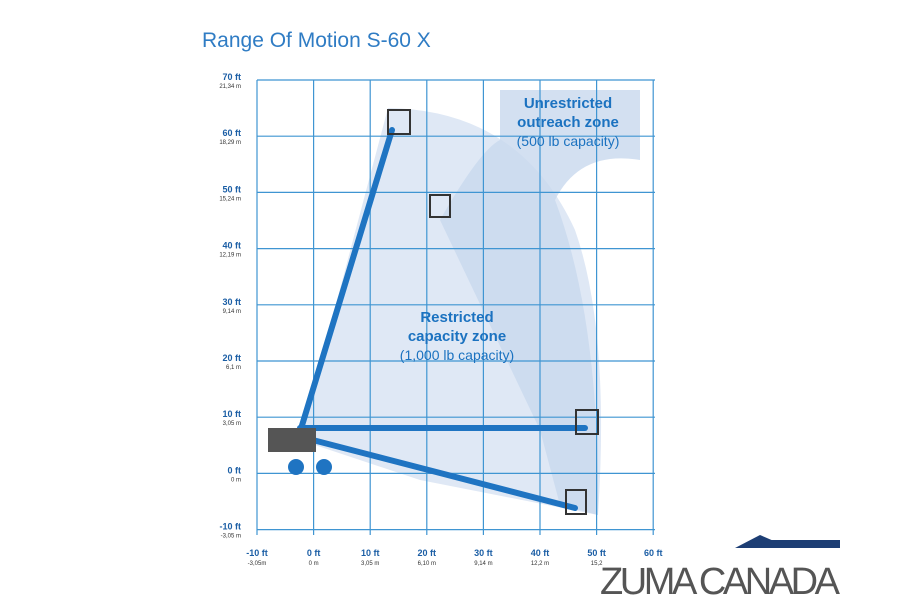 This screenshot has width=900, height=600. I want to click on x-label: -10 ft, so click(257, 553).